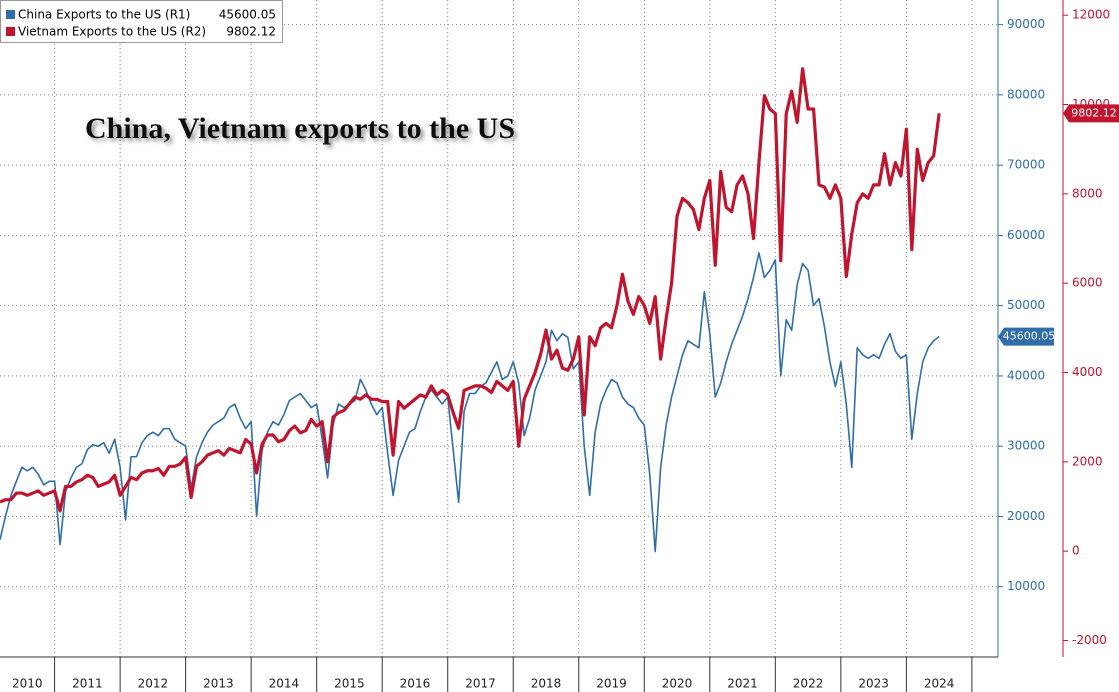  I want to click on x-tick-label: 2024, so click(939, 684).